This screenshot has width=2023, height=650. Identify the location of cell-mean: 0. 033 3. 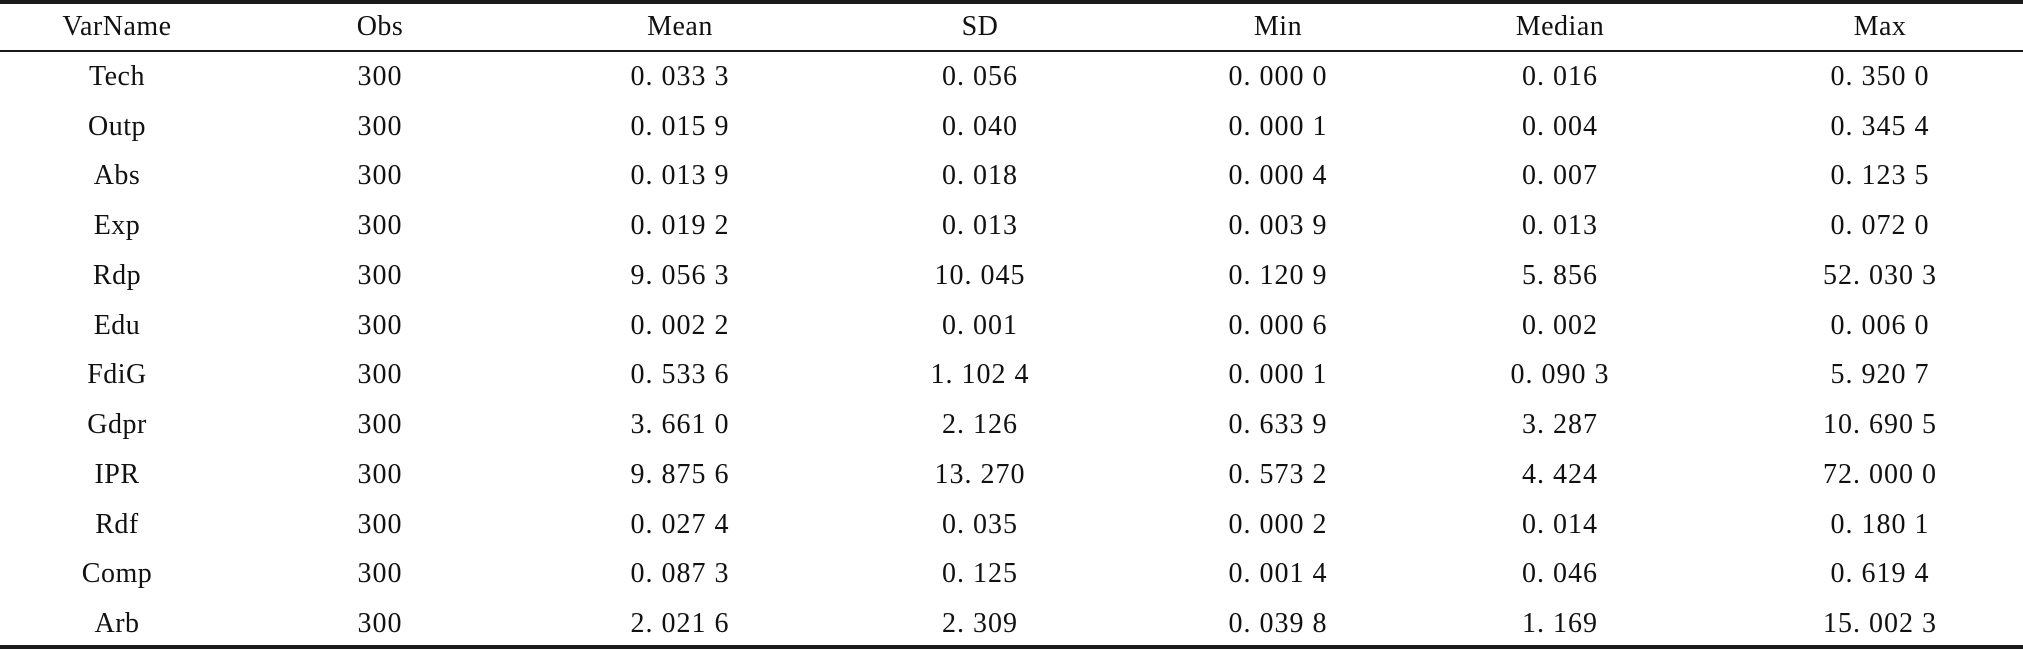
(680, 76).